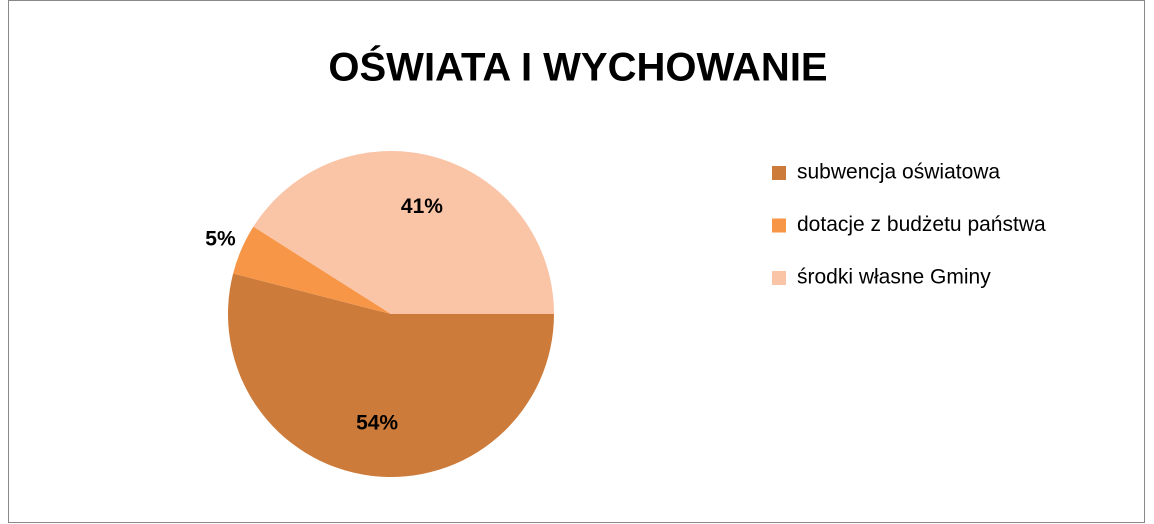 Image resolution: width=1154 pixels, height=524 pixels. I want to click on legend-label: subwencja oświatowa, so click(898, 172).